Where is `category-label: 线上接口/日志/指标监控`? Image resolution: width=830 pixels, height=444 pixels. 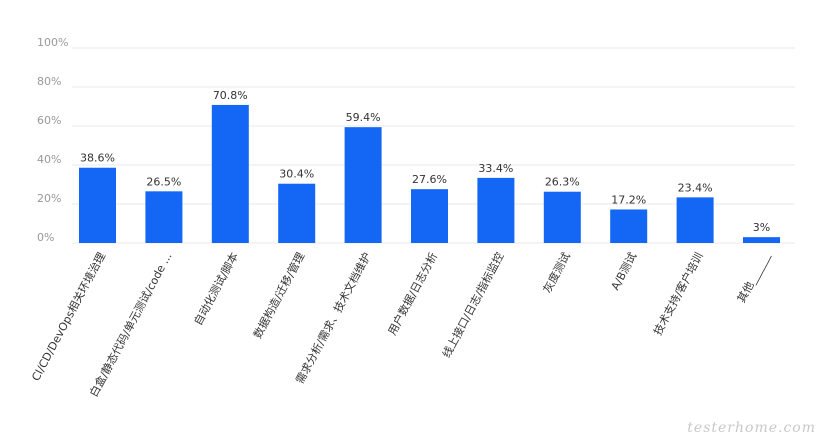
category-label: 线上接口/日志/指标监控 is located at coordinates (472, 305).